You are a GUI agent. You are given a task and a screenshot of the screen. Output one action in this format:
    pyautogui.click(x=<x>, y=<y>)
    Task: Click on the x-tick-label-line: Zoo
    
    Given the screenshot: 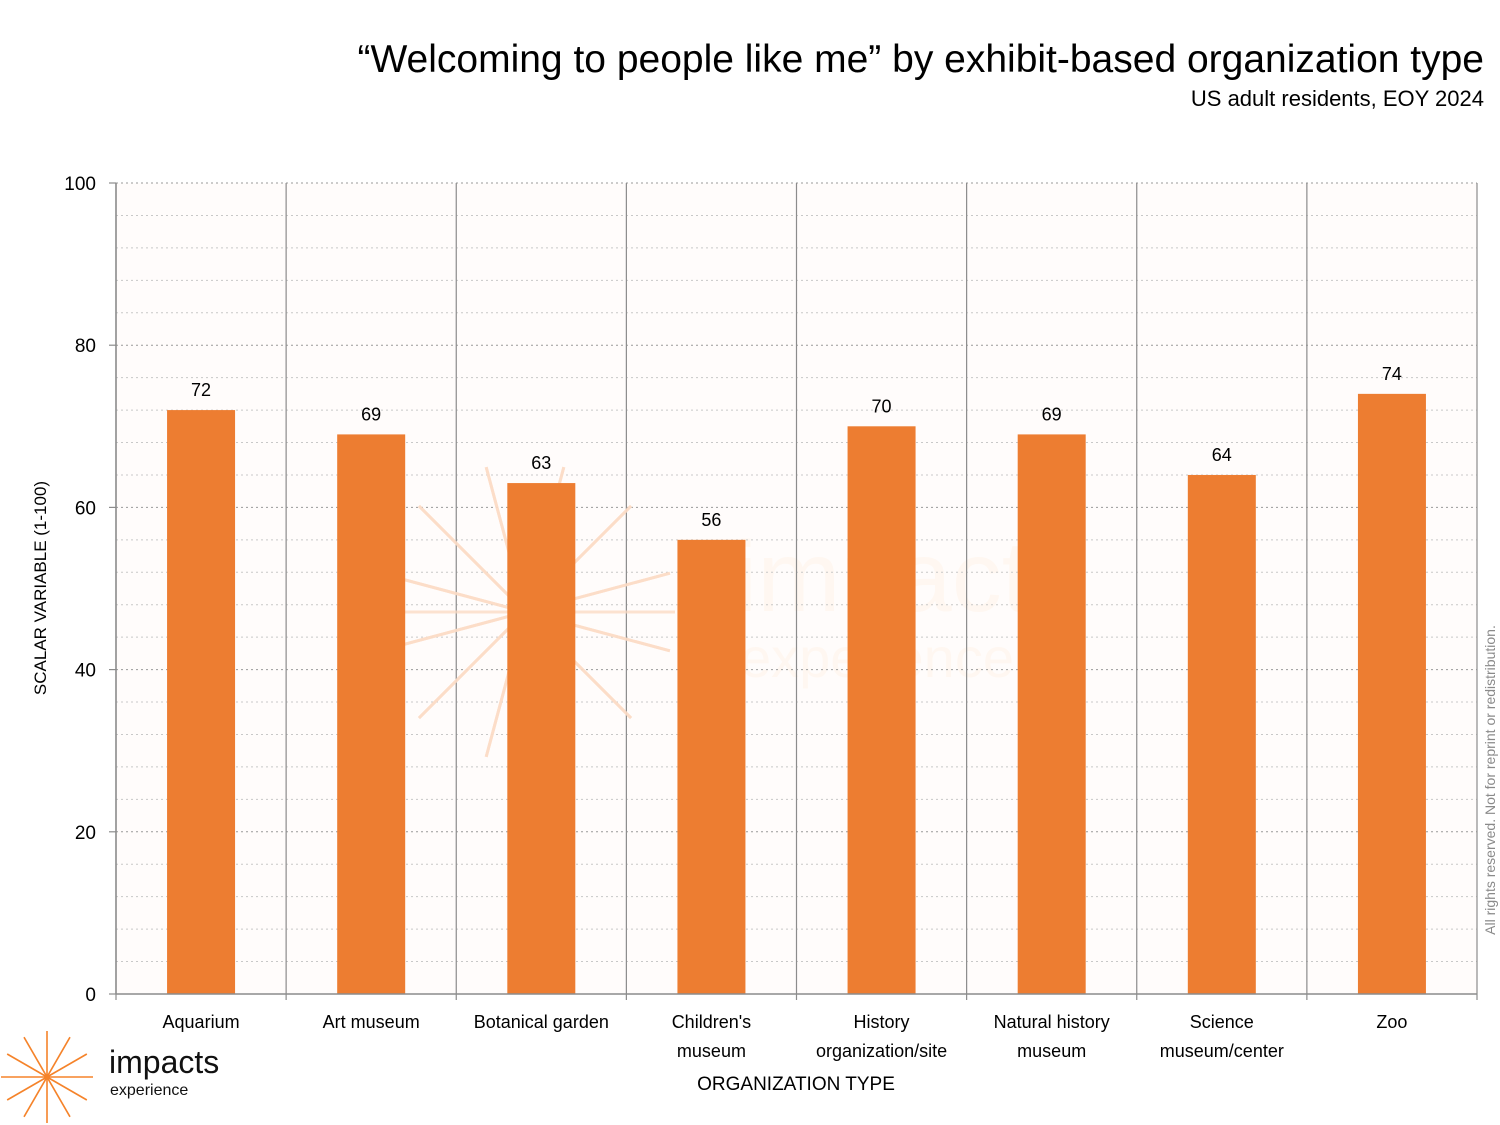 What is the action you would take?
    pyautogui.click(x=1391, y=1022)
    